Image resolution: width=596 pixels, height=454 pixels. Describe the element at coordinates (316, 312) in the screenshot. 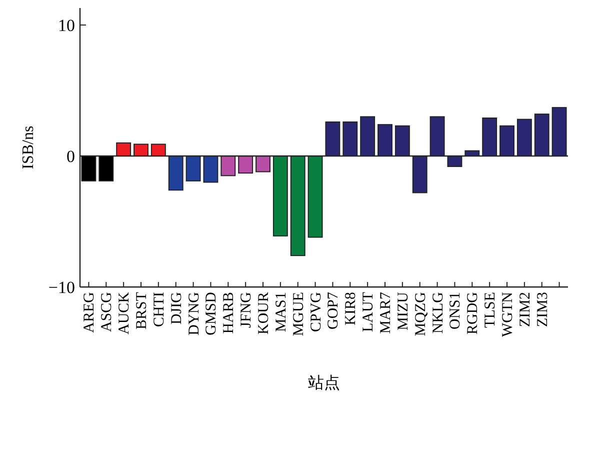

I see `x-tick-label: CPVG` at that location.